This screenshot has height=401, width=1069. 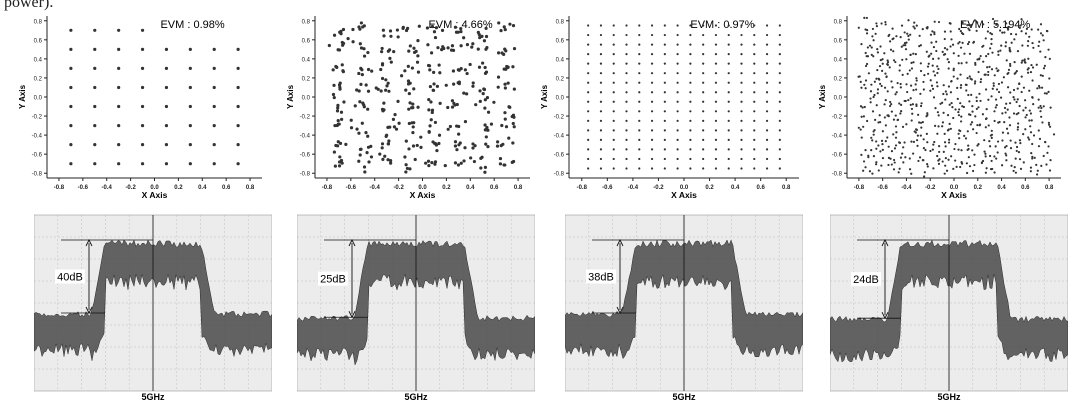 I want to click on ratio-label: 24dB, so click(x=866, y=280).